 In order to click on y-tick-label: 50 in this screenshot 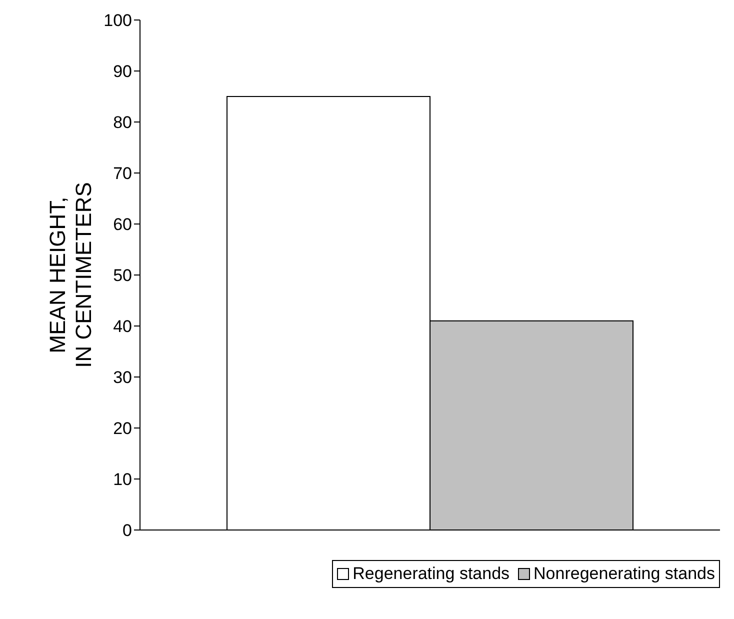, I will do `click(122, 276)`.